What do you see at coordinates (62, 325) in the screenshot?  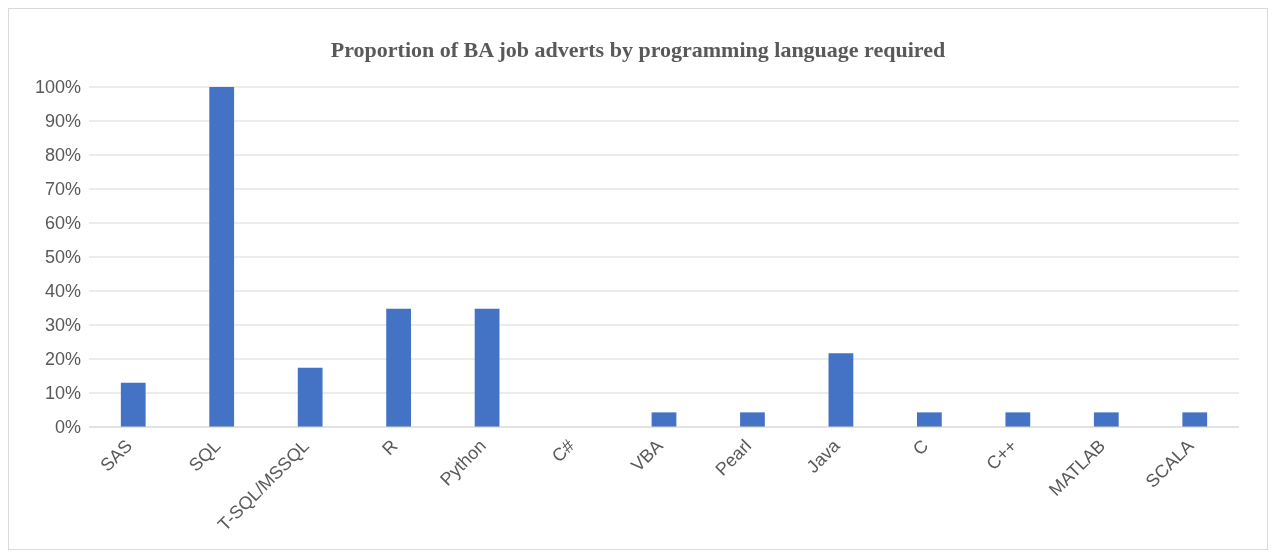 I see `y-tick-label: 30%` at bounding box center [62, 325].